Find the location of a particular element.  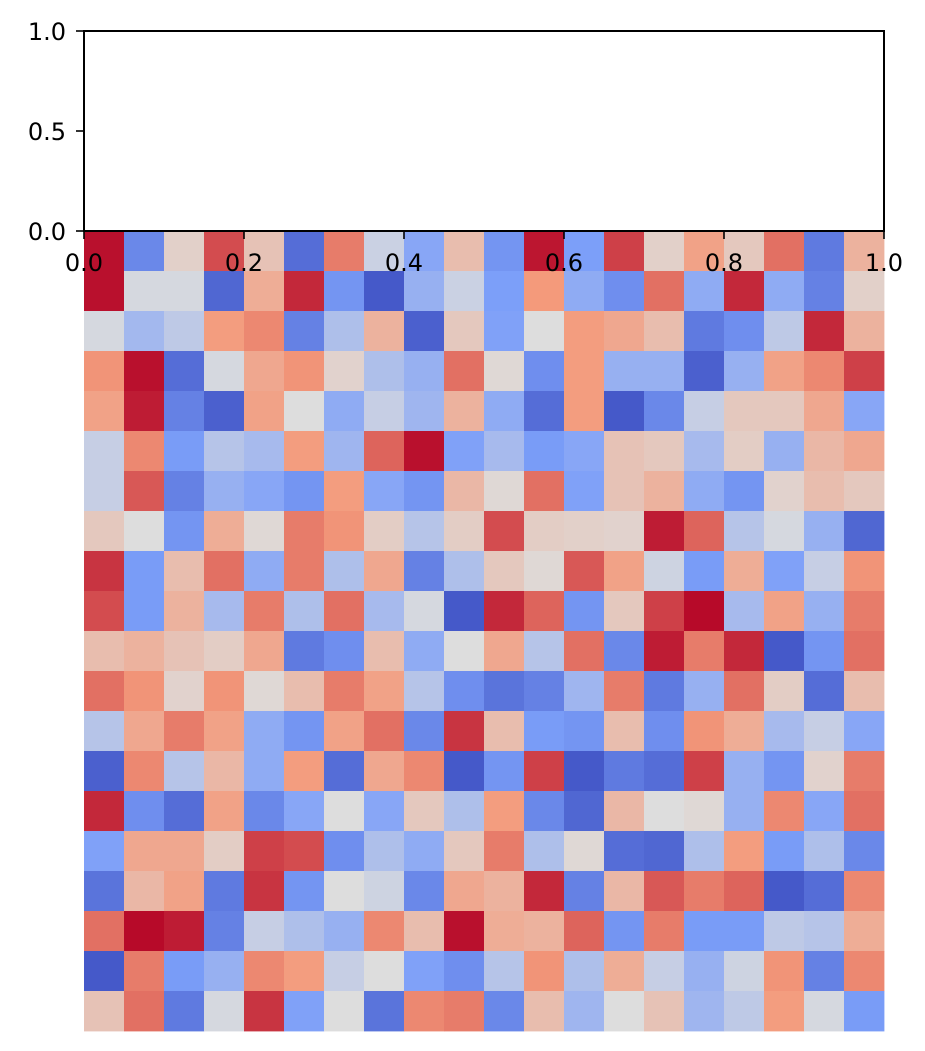

x-tick-label: 0.4 is located at coordinates (404, 263).